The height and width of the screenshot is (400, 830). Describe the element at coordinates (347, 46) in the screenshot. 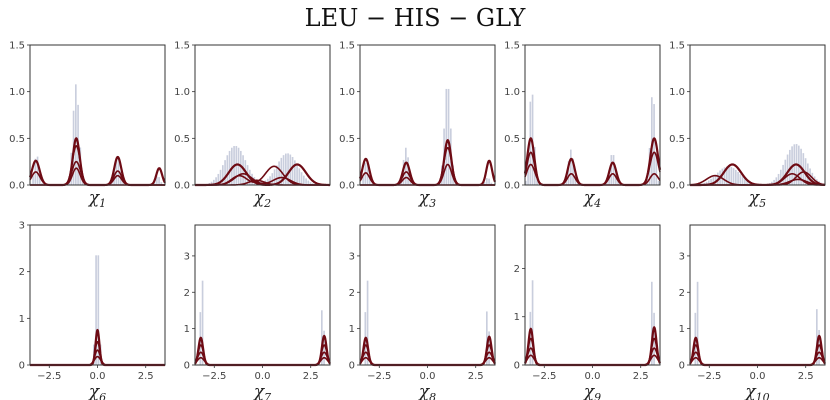

I see `y-tick-label: 1.5` at that location.